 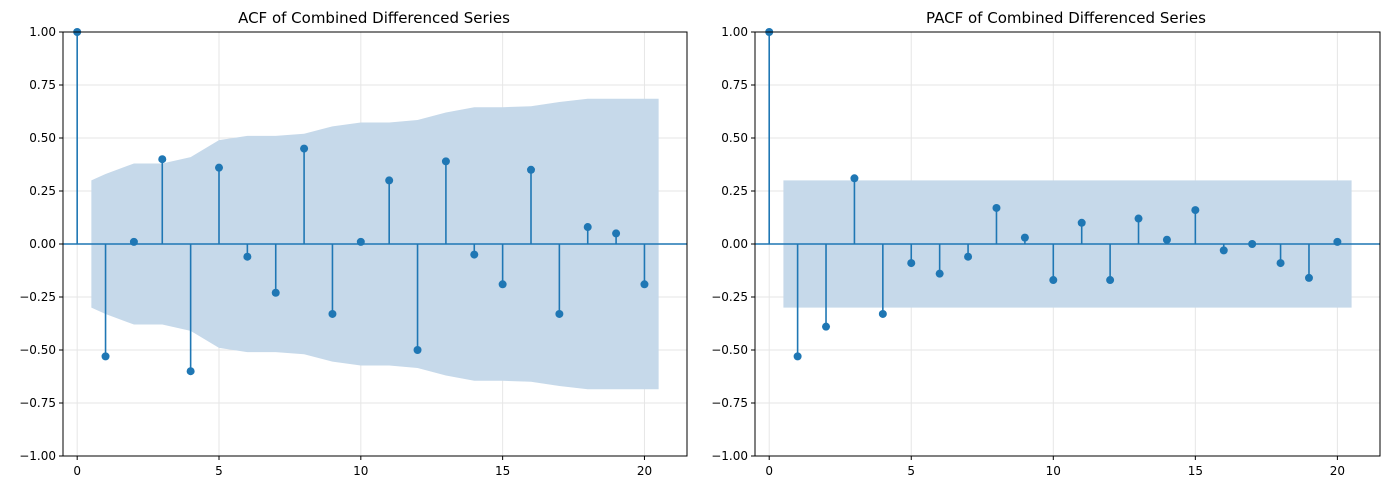 I want to click on pacf-chart-title: PACF of Combined Differenced Series, so click(x=1066, y=18).